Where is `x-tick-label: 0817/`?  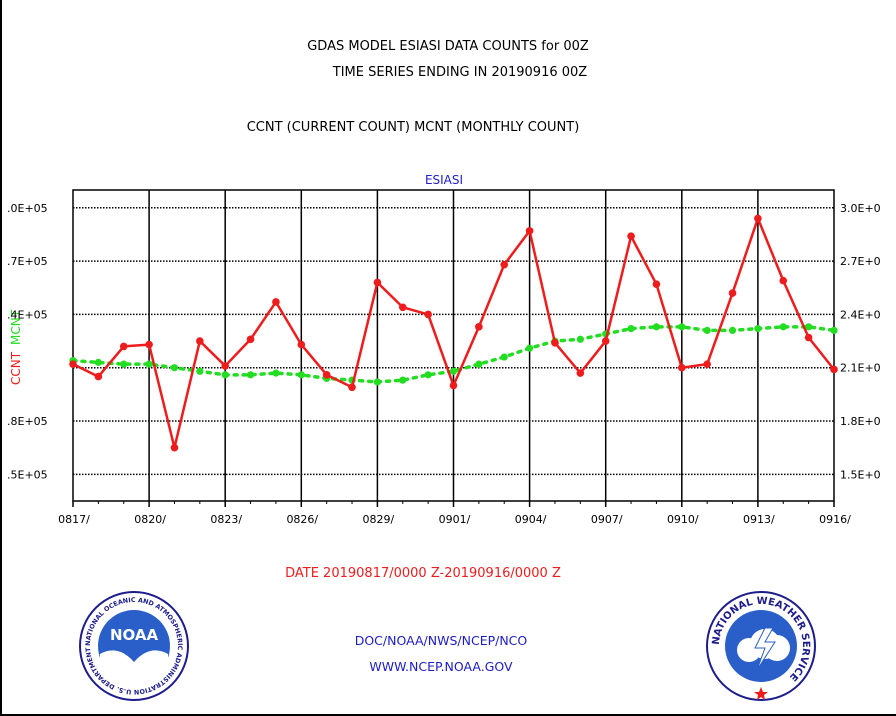 x-tick-label: 0817/ is located at coordinates (74, 519).